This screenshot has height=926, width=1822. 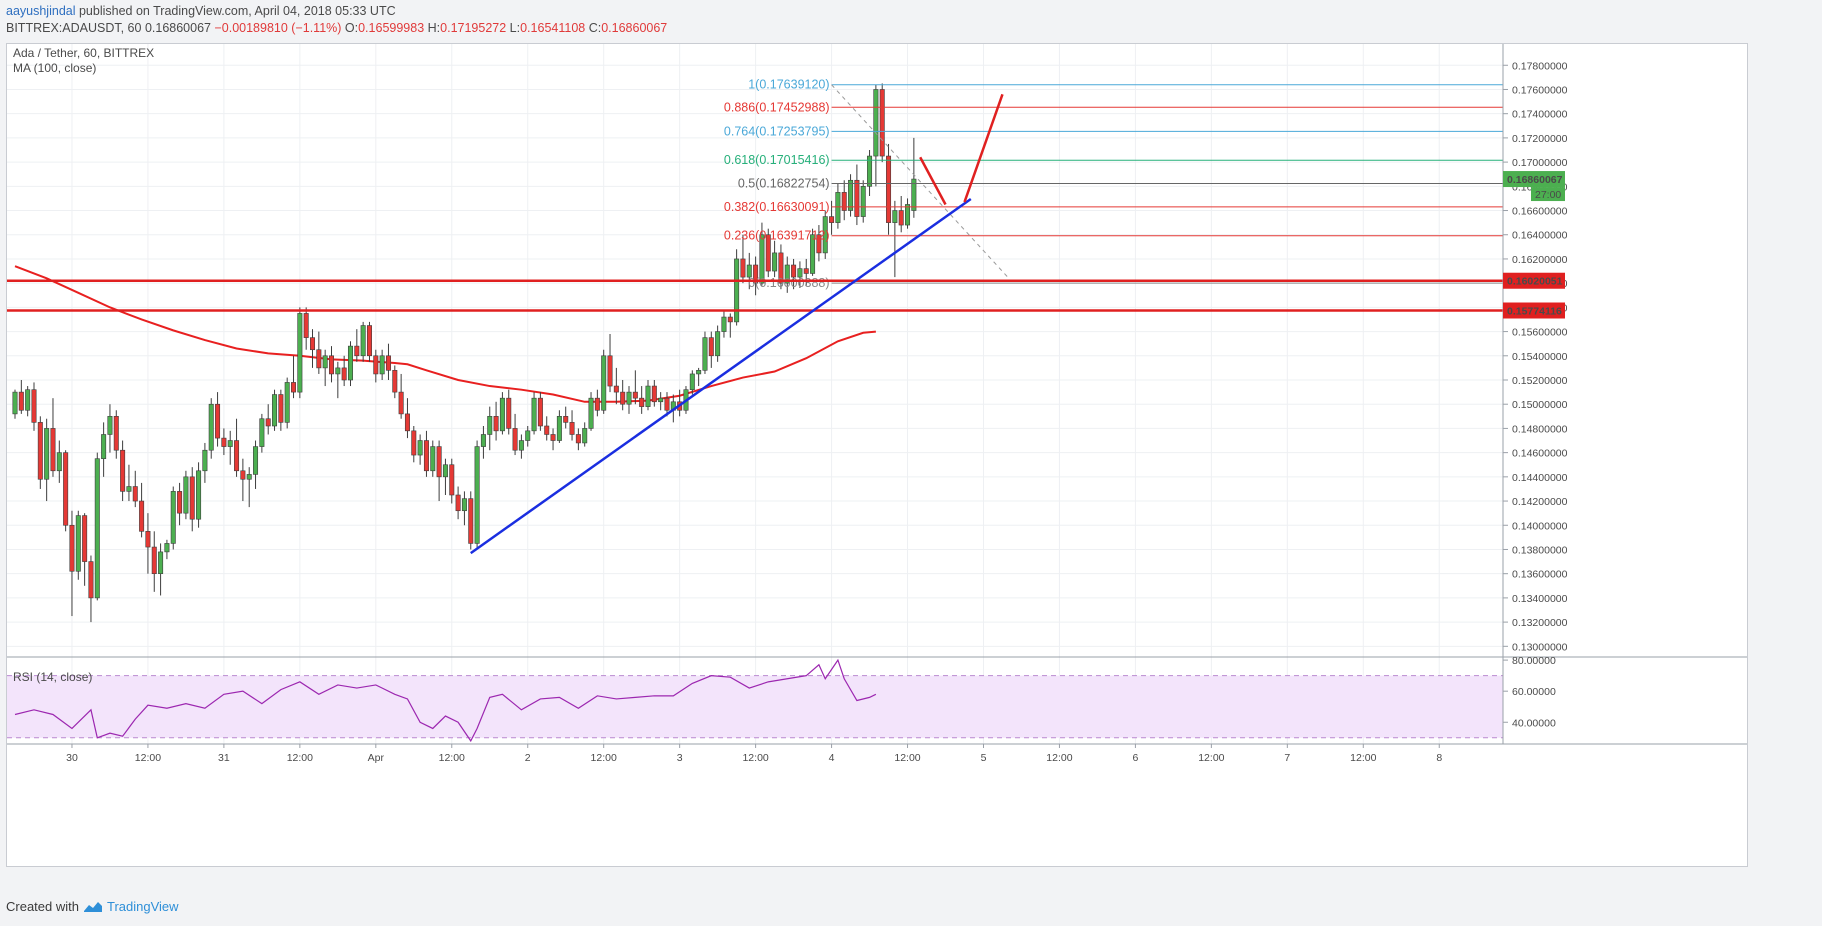 I want to click on y-tick-label: 0.16200000, so click(x=1540, y=260).